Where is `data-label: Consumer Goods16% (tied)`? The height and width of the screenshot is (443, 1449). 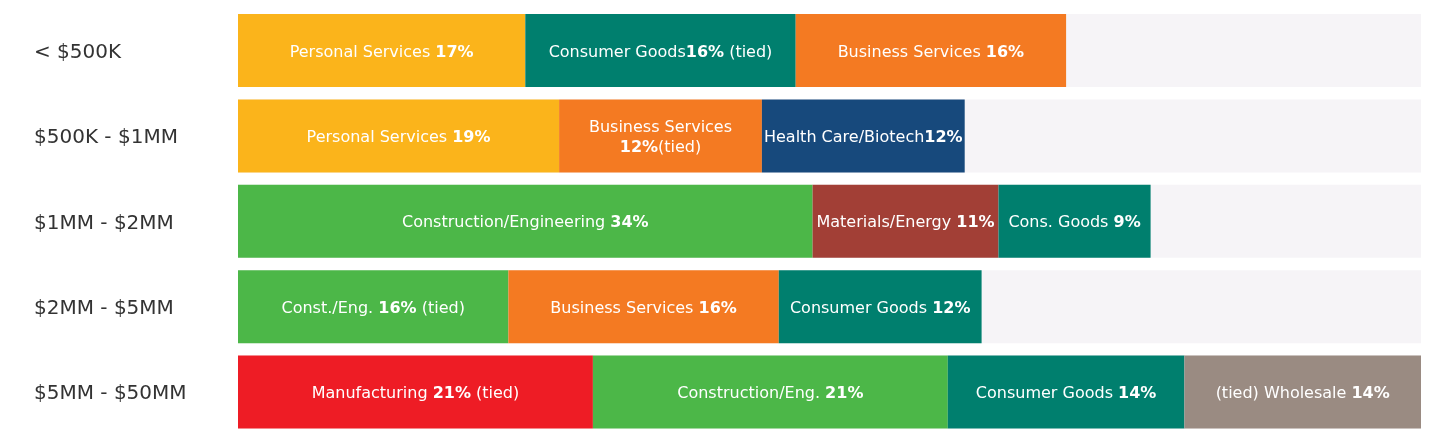 data-label: Consumer Goods16% (tied) is located at coordinates (660, 50).